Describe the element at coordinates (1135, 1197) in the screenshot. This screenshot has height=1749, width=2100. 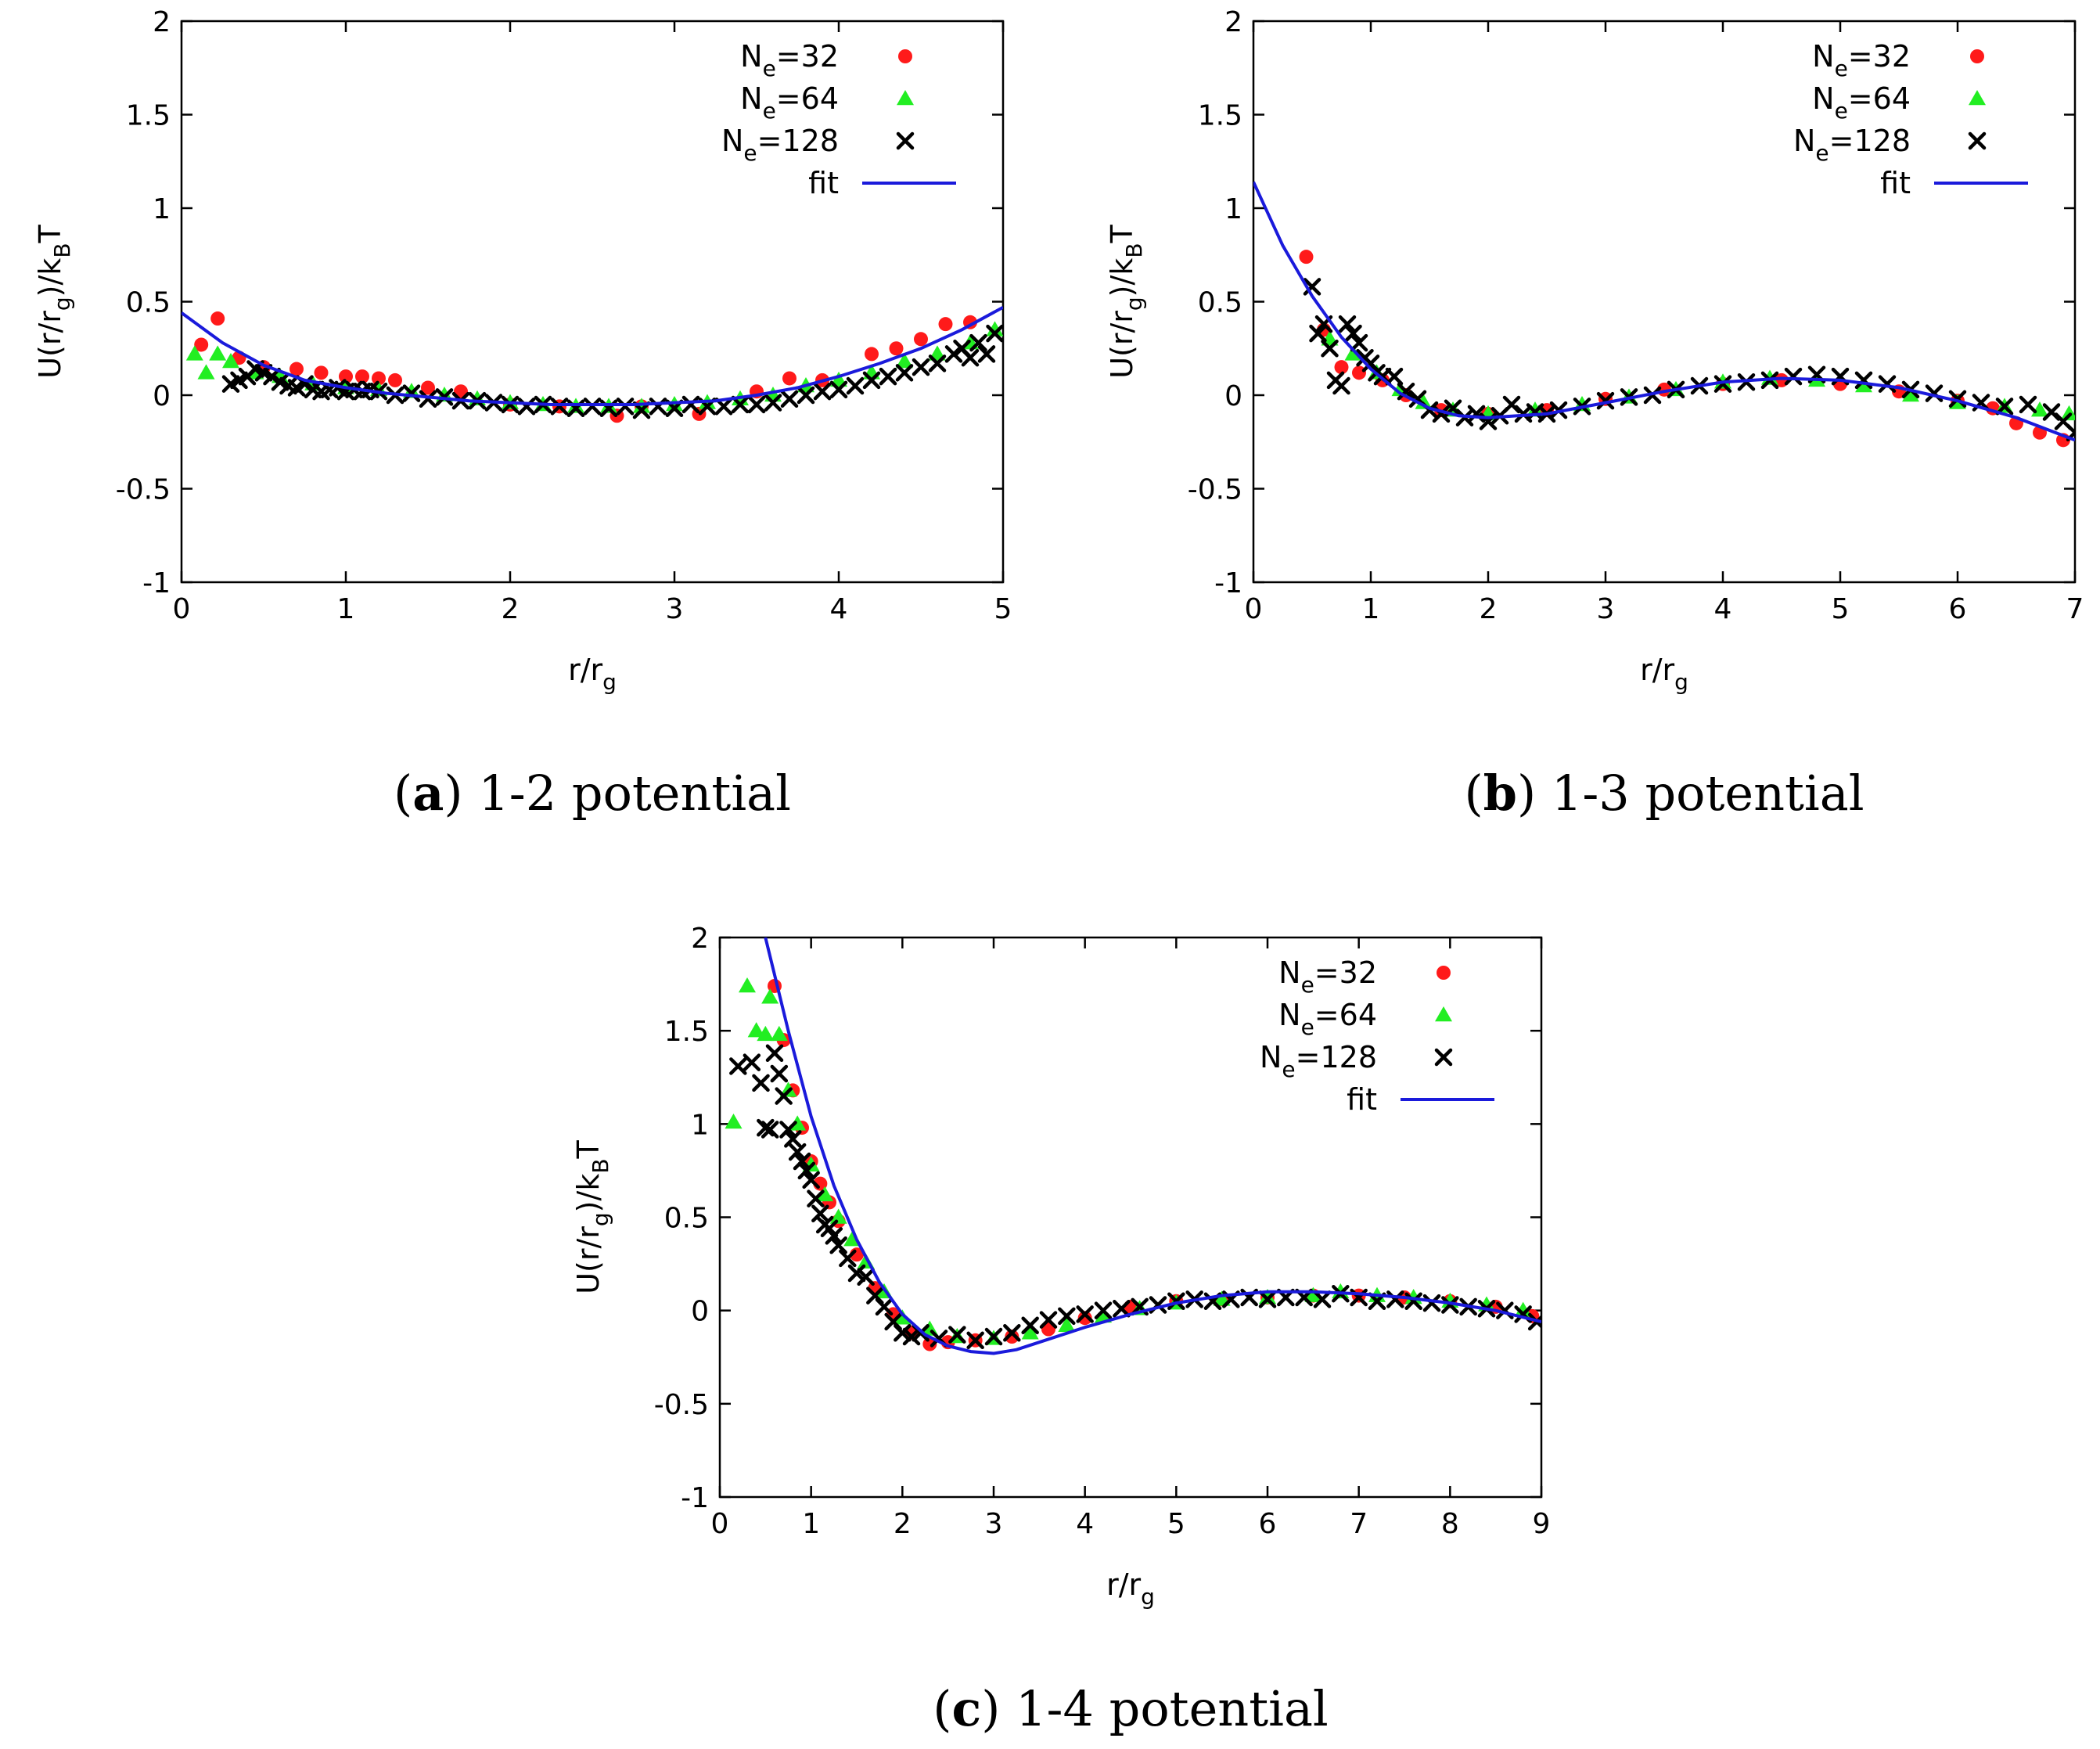
I see `series-ne128` at that location.